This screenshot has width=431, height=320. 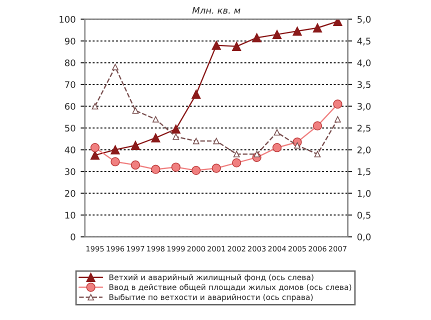 I want to click on y2-tick-label: 3,0, so click(x=364, y=106).